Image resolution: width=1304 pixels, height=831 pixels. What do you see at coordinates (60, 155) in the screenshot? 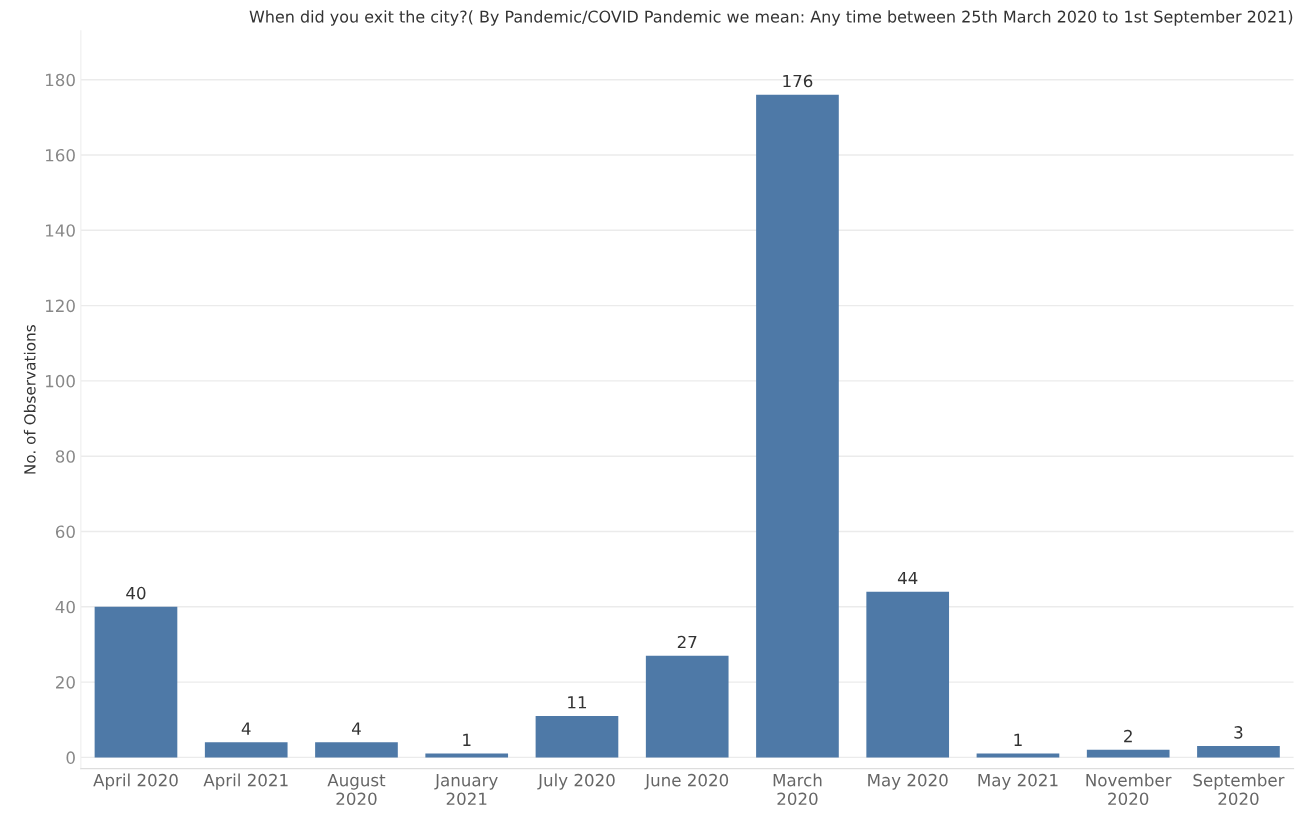
I see `y-tick-label: 160` at bounding box center [60, 155].